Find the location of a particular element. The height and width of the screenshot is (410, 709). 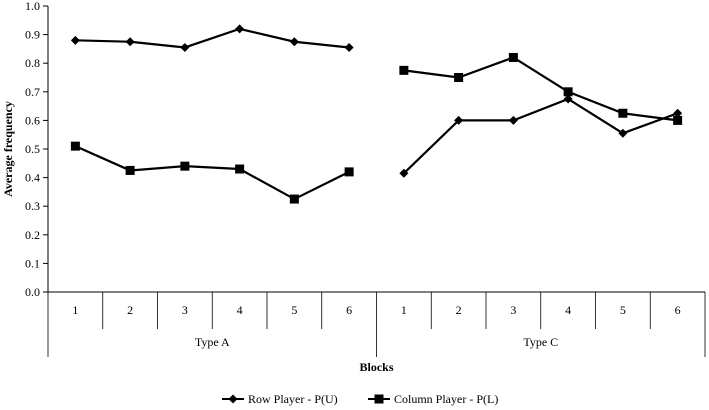

y-tick-label: 0.3 is located at coordinates (32, 206).